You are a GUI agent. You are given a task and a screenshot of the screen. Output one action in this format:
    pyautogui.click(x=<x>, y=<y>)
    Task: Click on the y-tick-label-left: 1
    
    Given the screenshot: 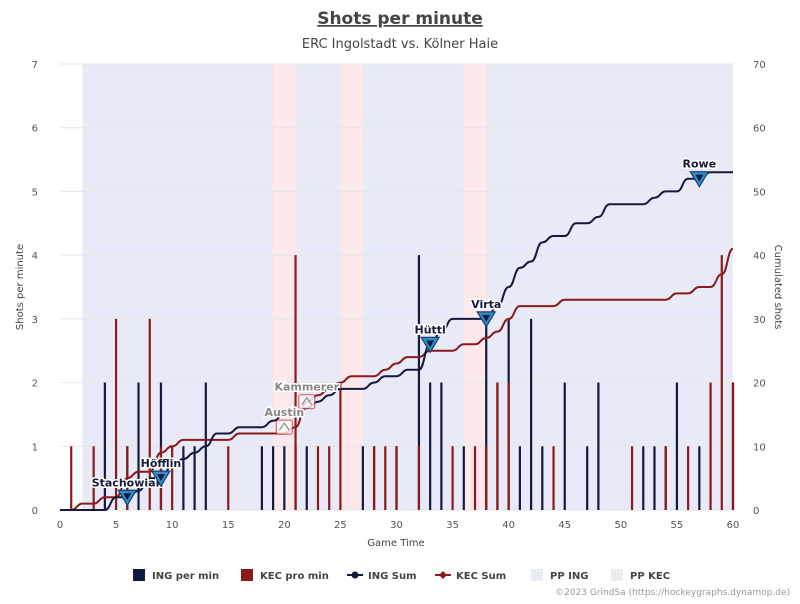 What is the action you would take?
    pyautogui.click(x=35, y=447)
    